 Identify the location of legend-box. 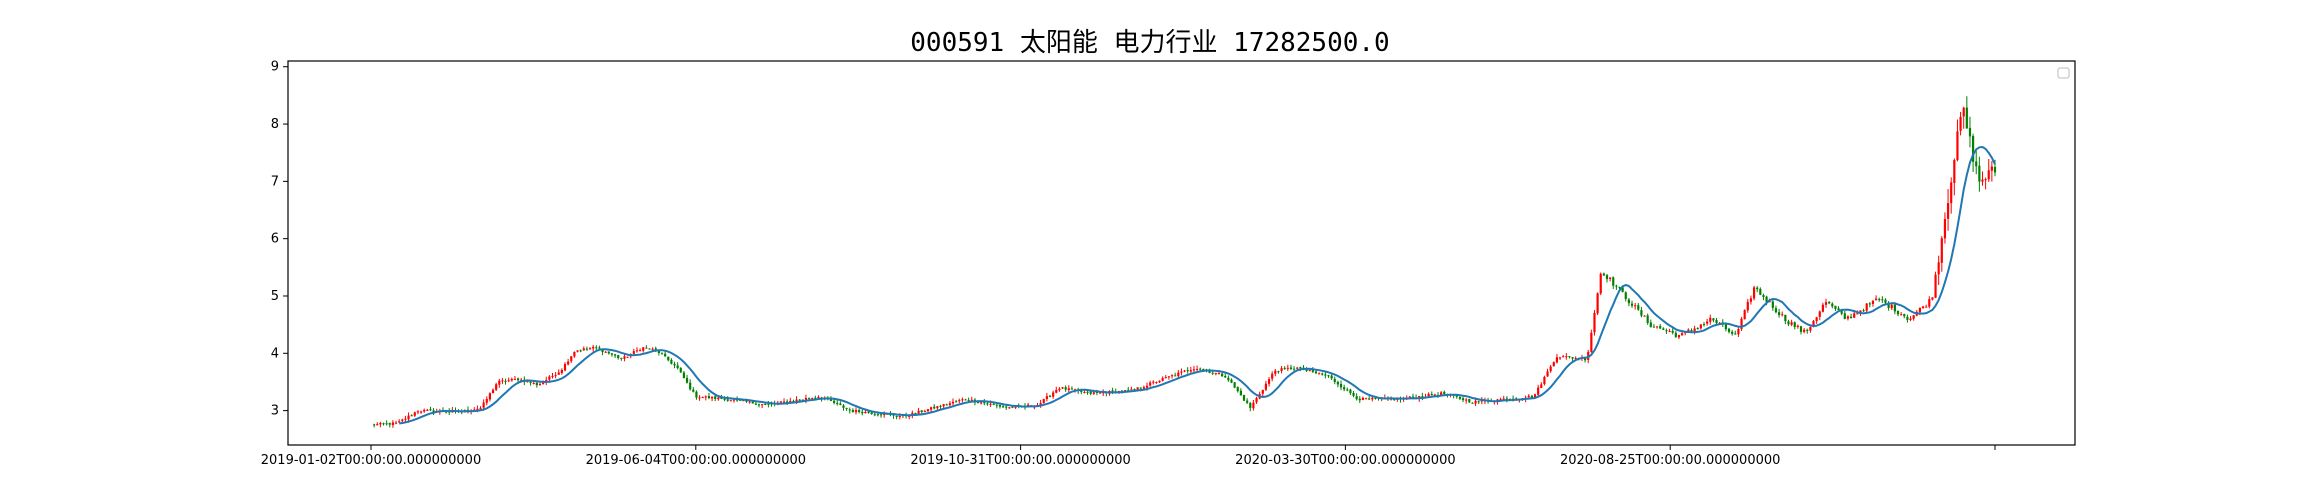
(2063, 73).